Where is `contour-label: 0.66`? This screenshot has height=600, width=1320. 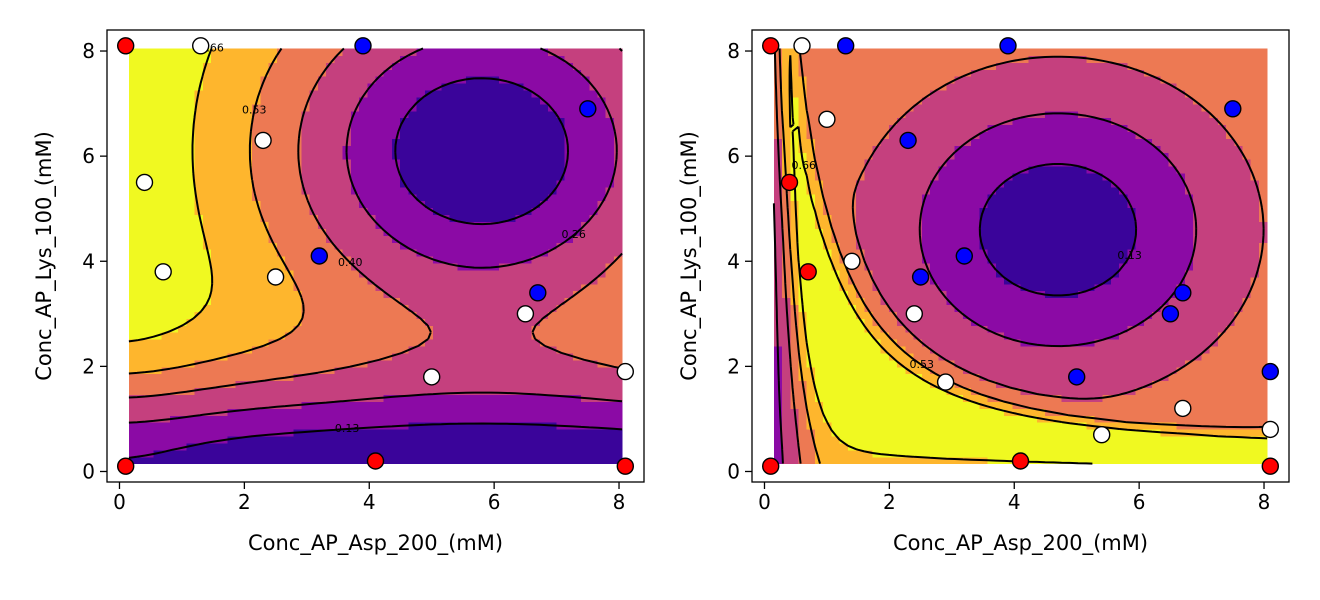 contour-label: 0.66 is located at coordinates (804, 165).